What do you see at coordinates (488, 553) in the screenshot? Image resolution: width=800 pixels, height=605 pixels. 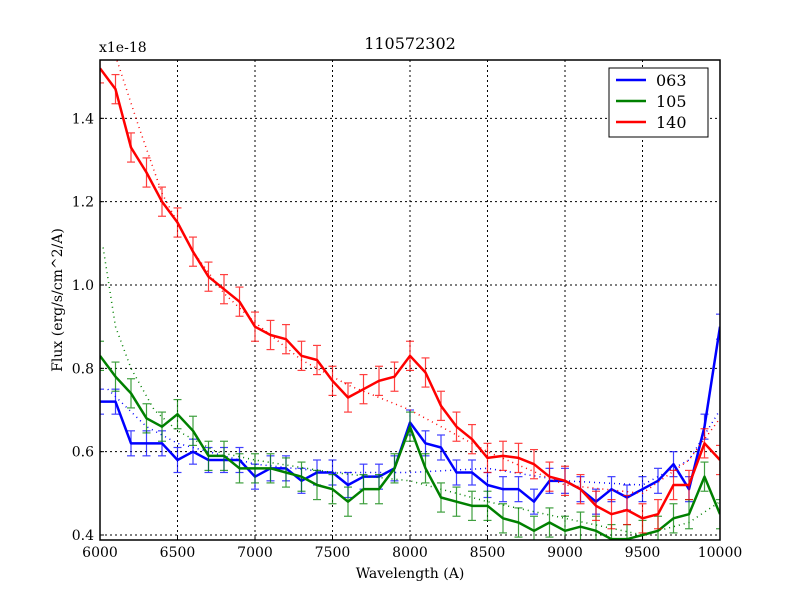 I see `x-tick-label: 8500` at bounding box center [488, 553].